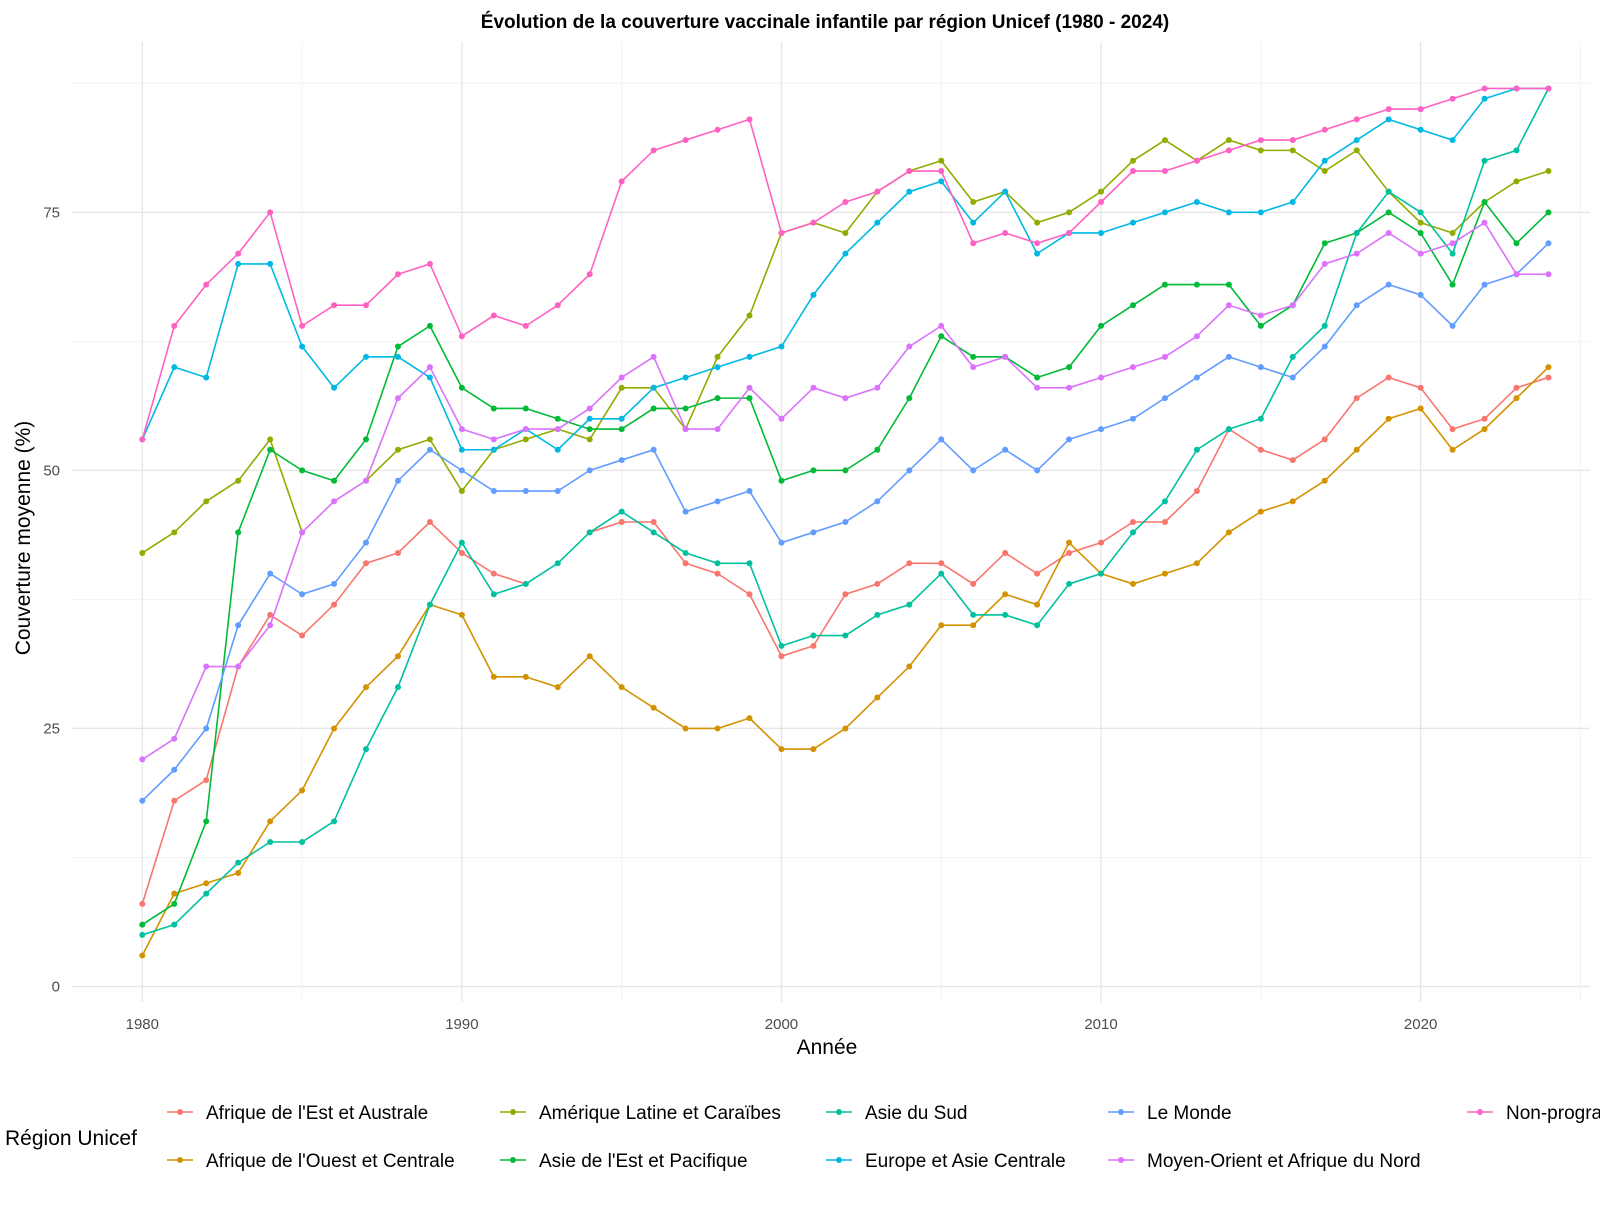 Image resolution: width=1600 pixels, height=1205 pixels. I want to click on y-tick-label: 0, so click(56, 987).